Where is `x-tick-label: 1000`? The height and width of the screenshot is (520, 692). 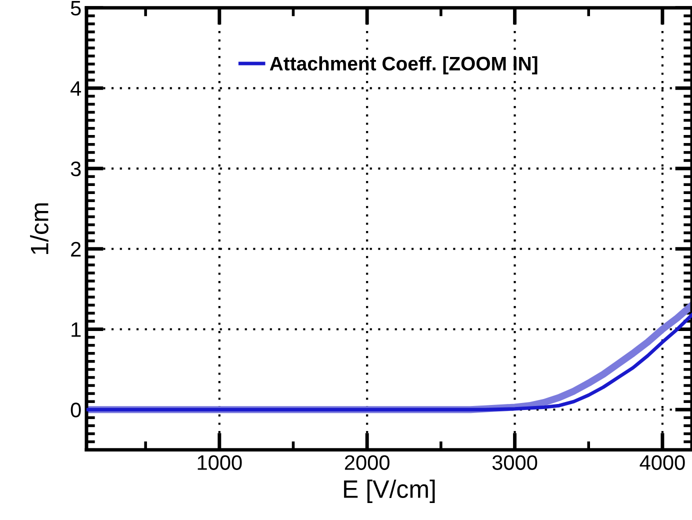
x-tick-label: 1000 is located at coordinates (220, 462).